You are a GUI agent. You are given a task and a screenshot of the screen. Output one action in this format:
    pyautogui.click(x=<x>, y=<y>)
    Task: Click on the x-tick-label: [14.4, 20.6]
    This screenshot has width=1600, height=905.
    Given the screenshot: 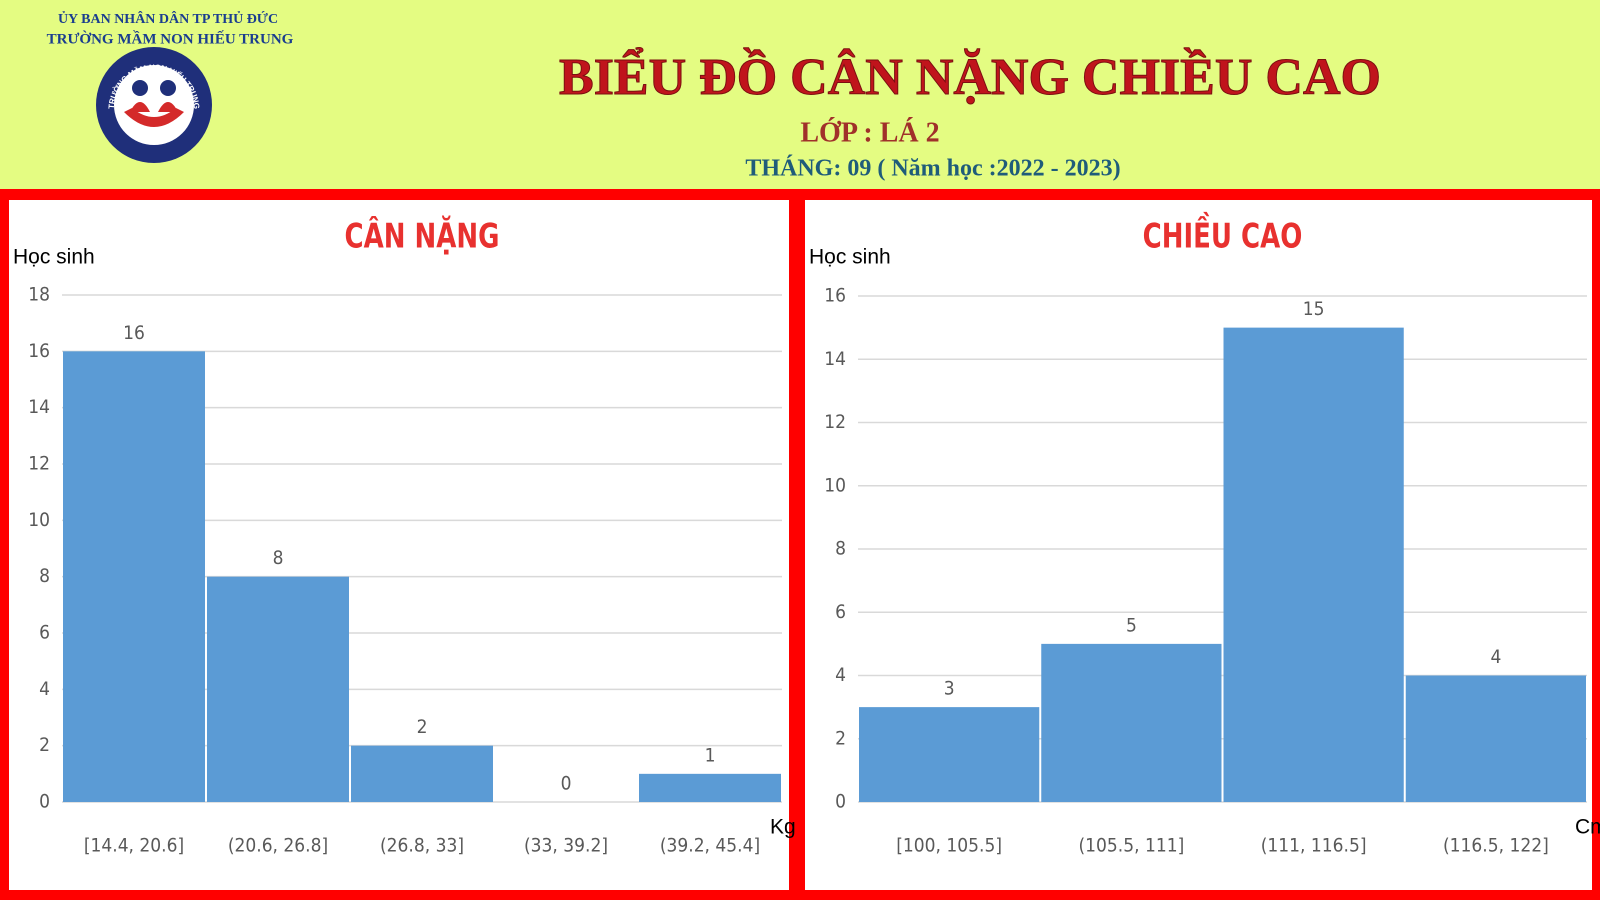 What is the action you would take?
    pyautogui.click(x=134, y=846)
    